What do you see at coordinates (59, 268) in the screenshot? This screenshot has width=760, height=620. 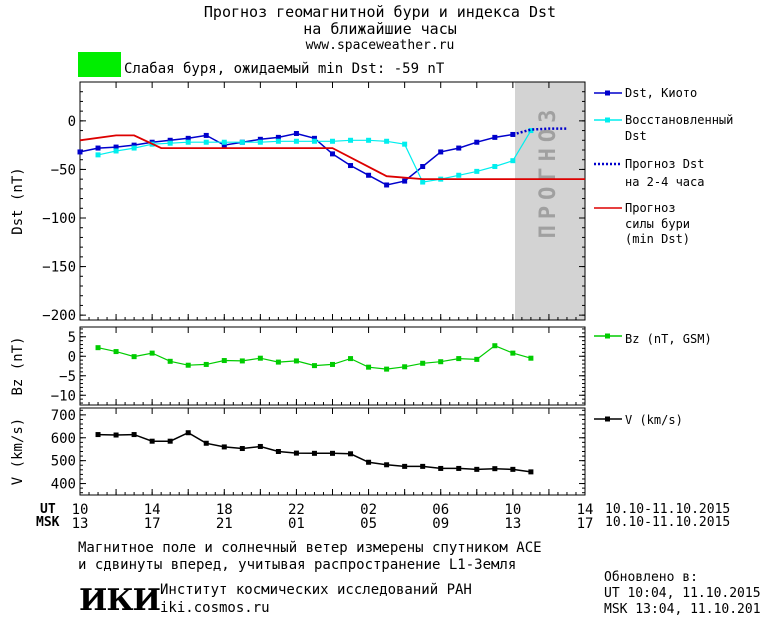 I see `y-tick-label: −150` at bounding box center [59, 268].